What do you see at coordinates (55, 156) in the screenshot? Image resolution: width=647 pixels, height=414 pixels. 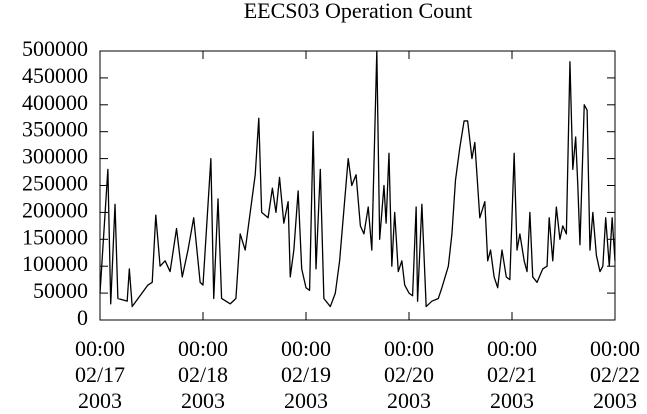 I see `y-tick-label: 300000` at bounding box center [55, 156].